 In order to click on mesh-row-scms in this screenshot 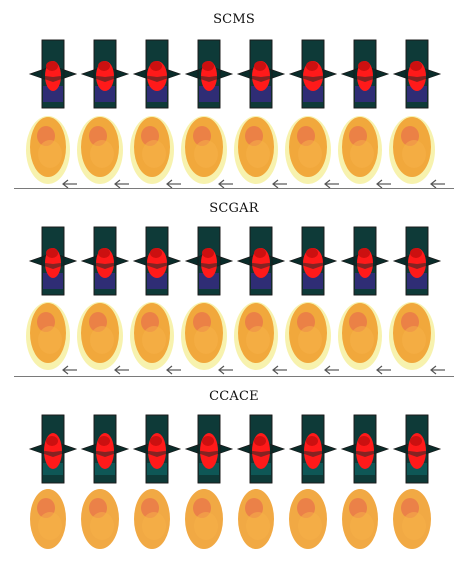, I will do `click(234, 152)`.